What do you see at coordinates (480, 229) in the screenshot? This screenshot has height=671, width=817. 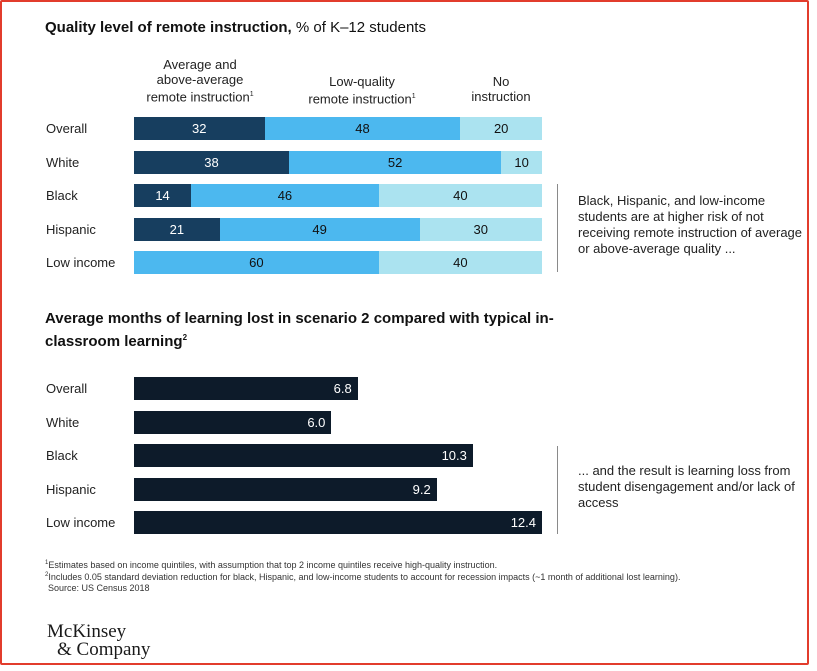 I see `bar-segment: 30` at bounding box center [480, 229].